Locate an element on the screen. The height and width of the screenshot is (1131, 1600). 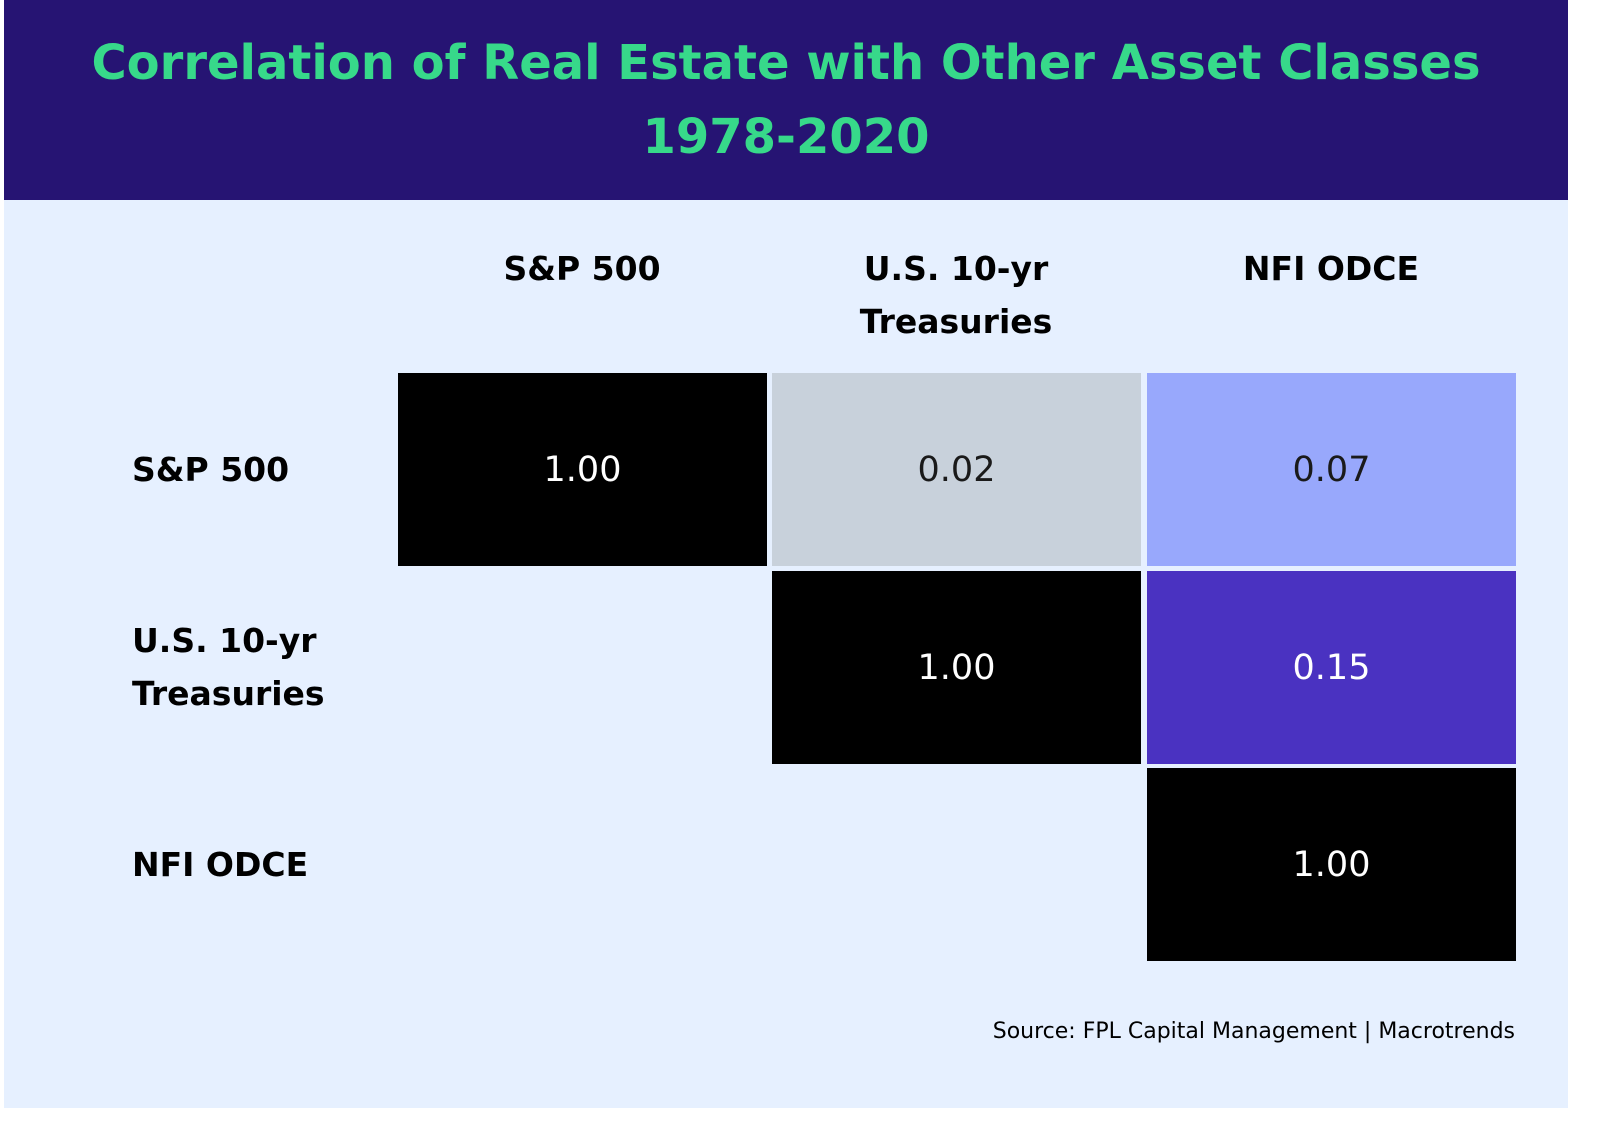
row-header-line: NFI ODCE is located at coordinates (220, 864).